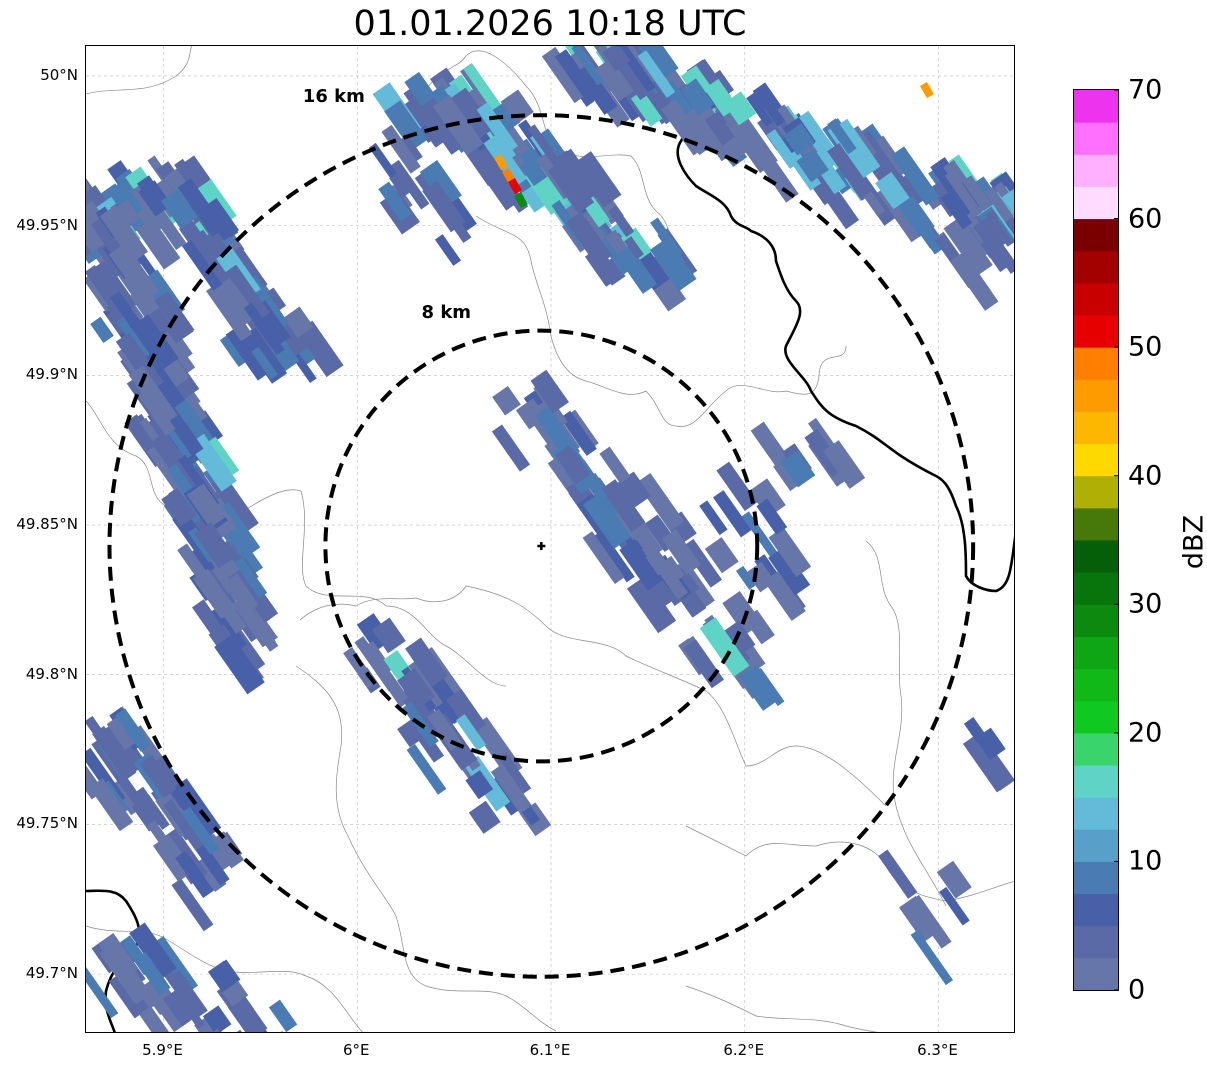  What do you see at coordinates (541, 545) in the screenshot?
I see `radar-site-marker` at bounding box center [541, 545].